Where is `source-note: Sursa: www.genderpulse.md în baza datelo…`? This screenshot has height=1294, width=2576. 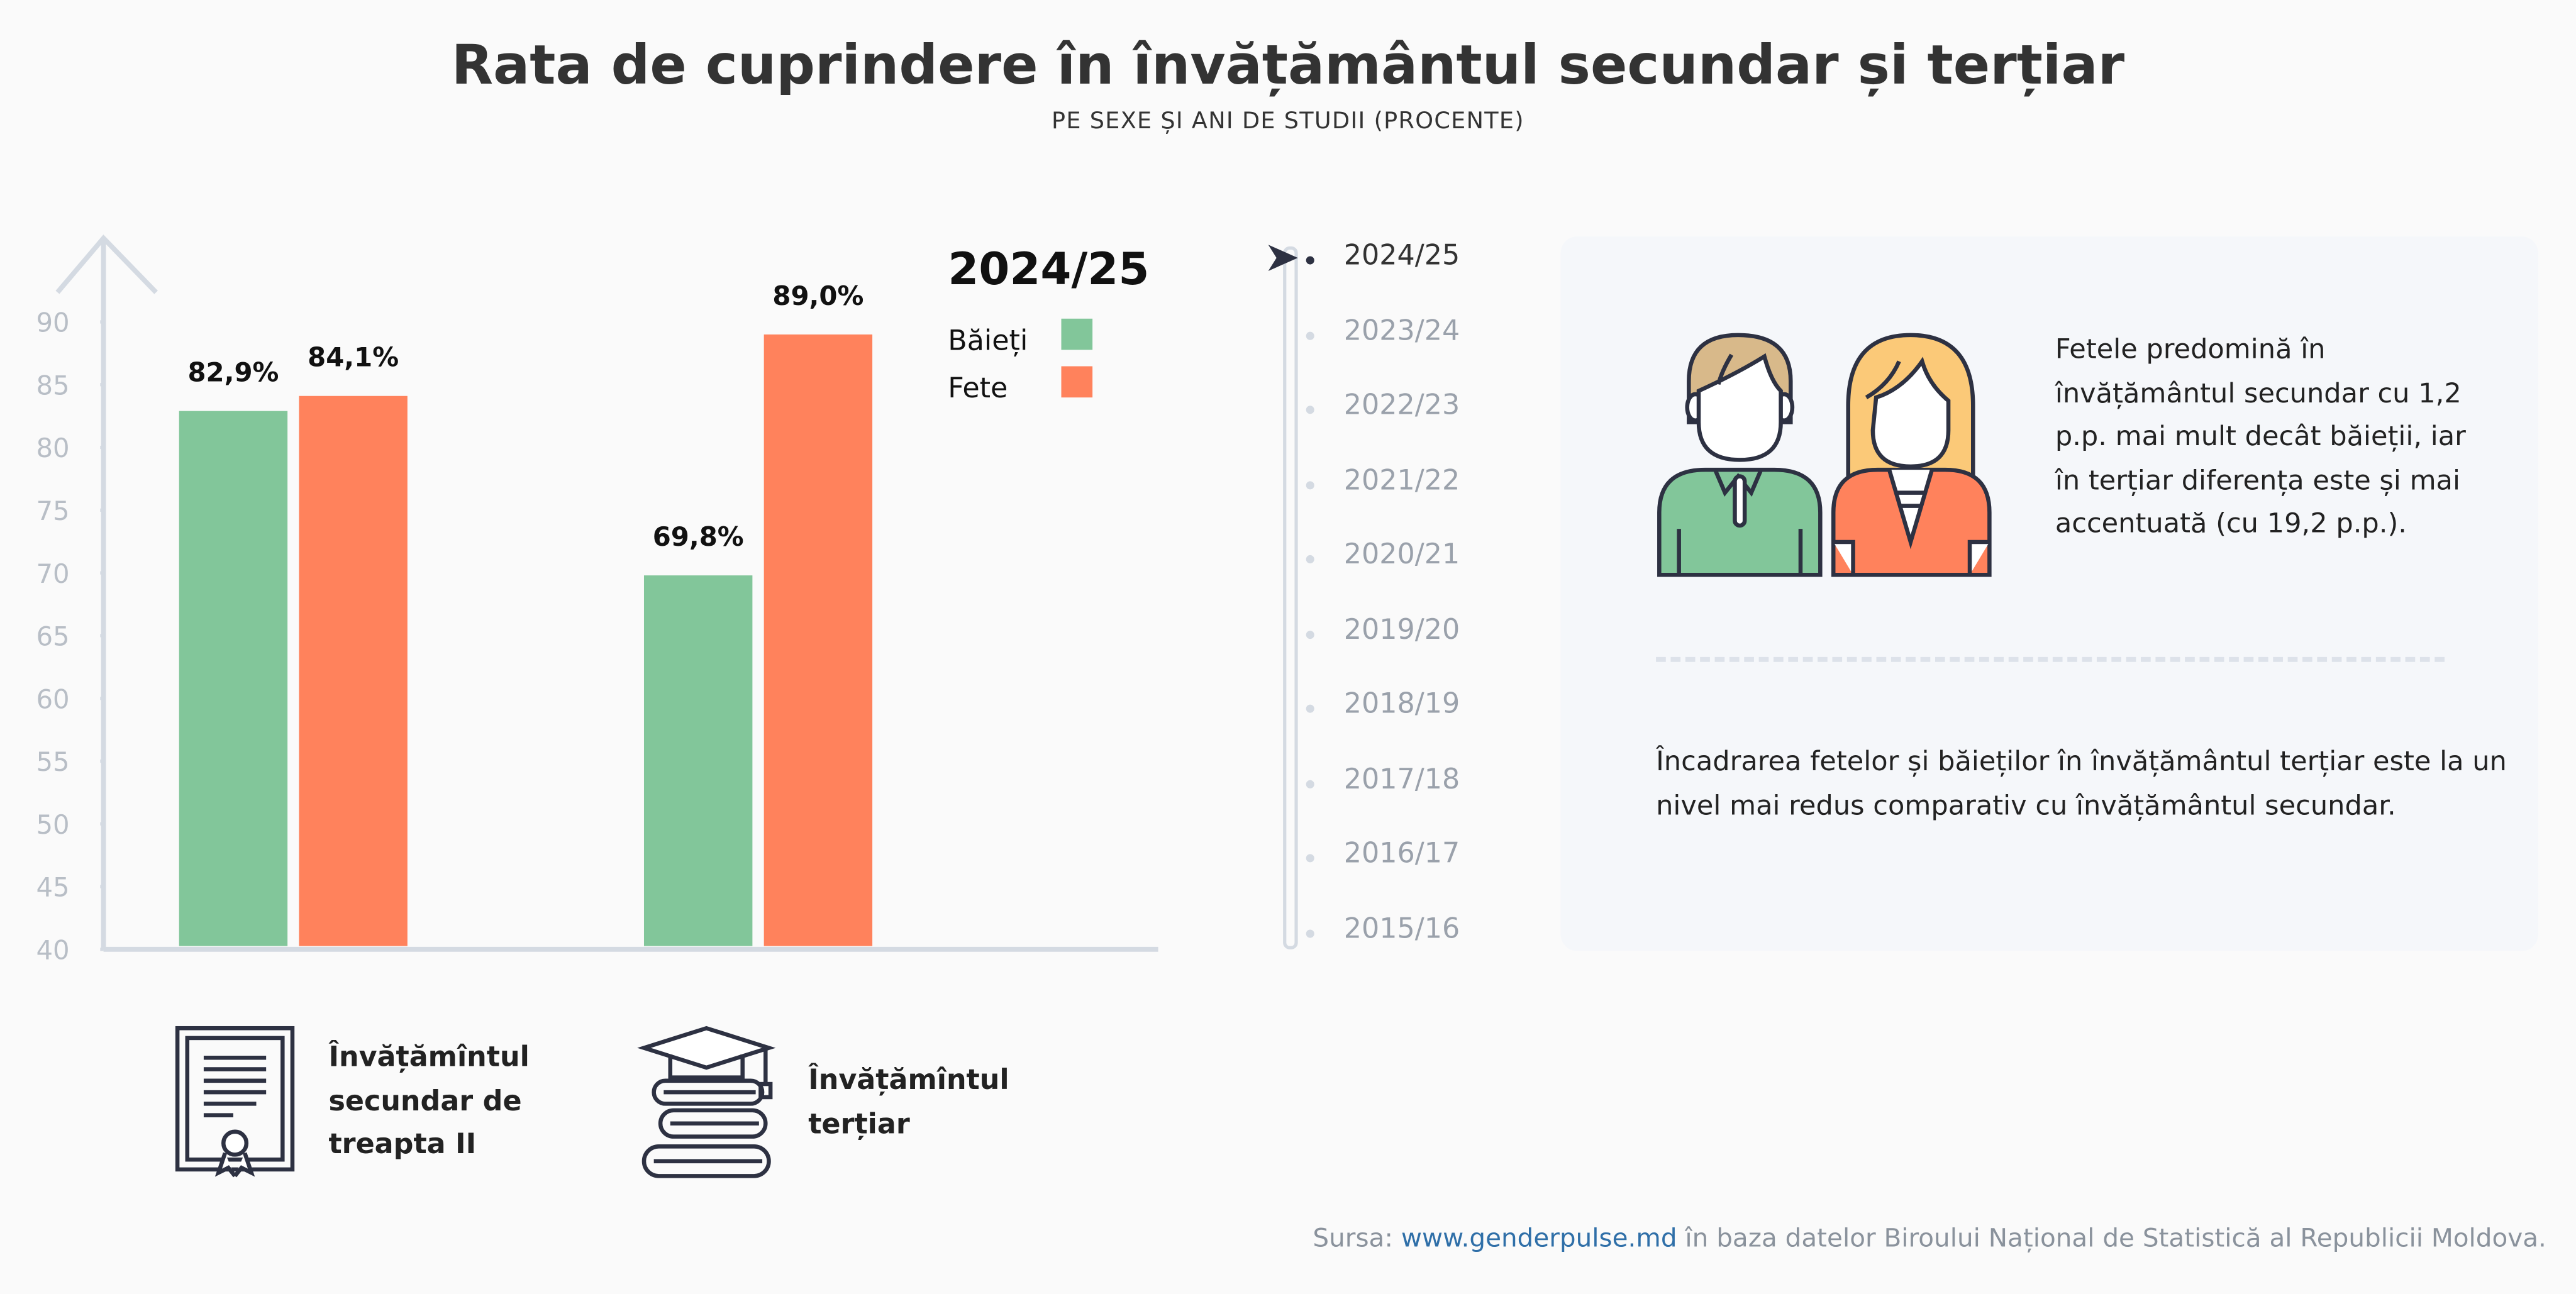 source-note: Sursa: www.genderpulse.md în baza datelo… is located at coordinates (1929, 1238).